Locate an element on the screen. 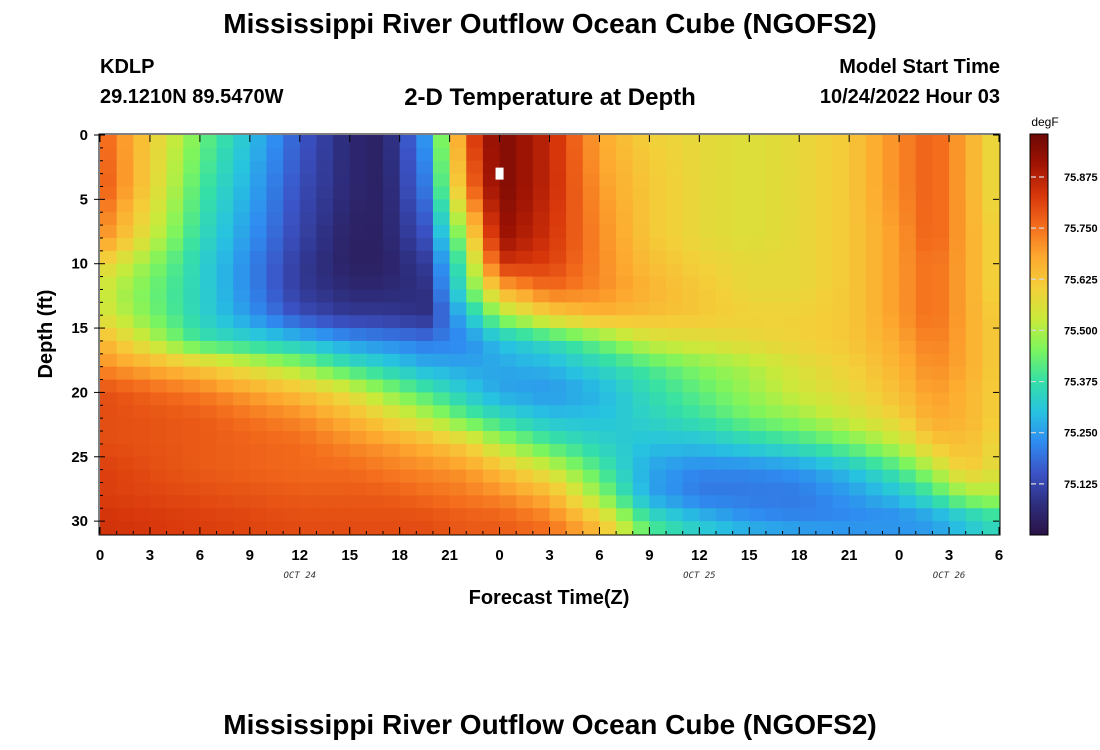  y-tick-label: 25 is located at coordinates (79, 457).